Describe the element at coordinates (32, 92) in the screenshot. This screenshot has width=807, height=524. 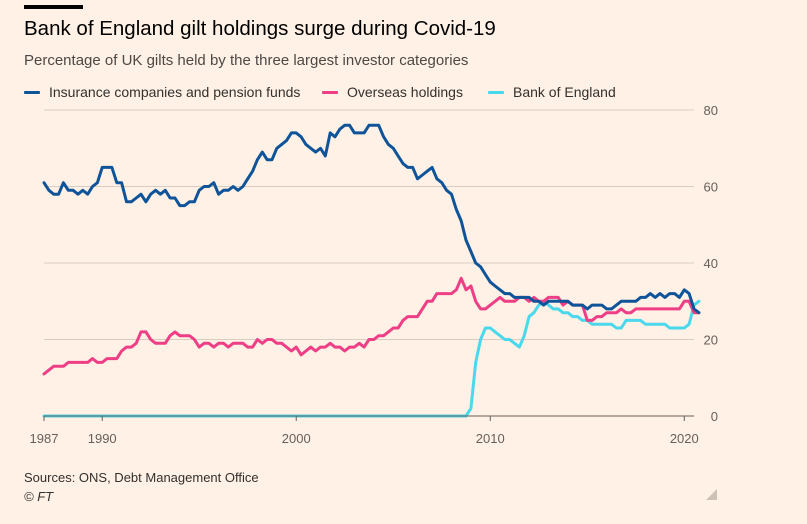
I see `legend-swatch-insurance` at that location.